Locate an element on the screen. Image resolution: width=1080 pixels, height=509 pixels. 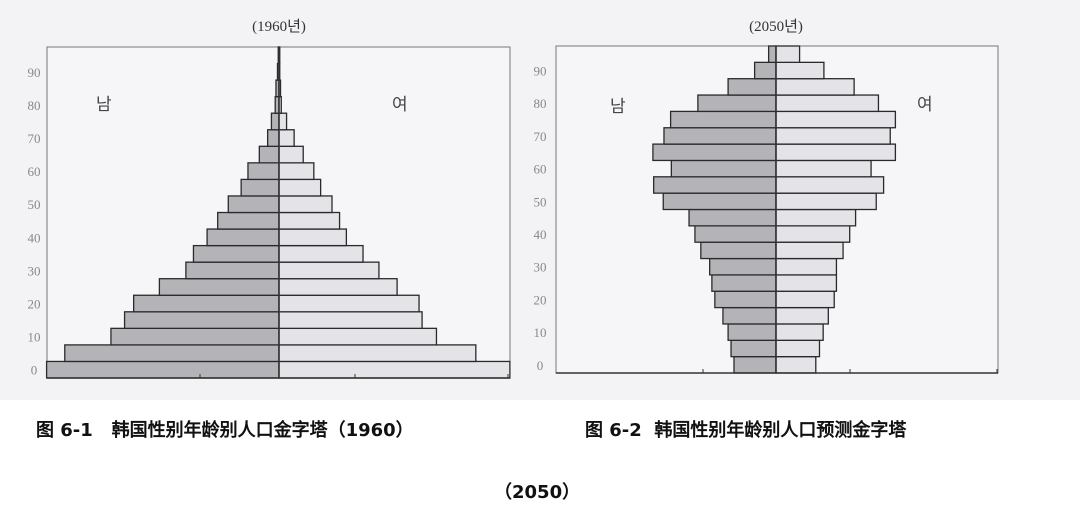
figure-caption-6-1: 图 6-1 韩国性别年龄别人口金字塔（1960） is located at coordinates (225, 430).